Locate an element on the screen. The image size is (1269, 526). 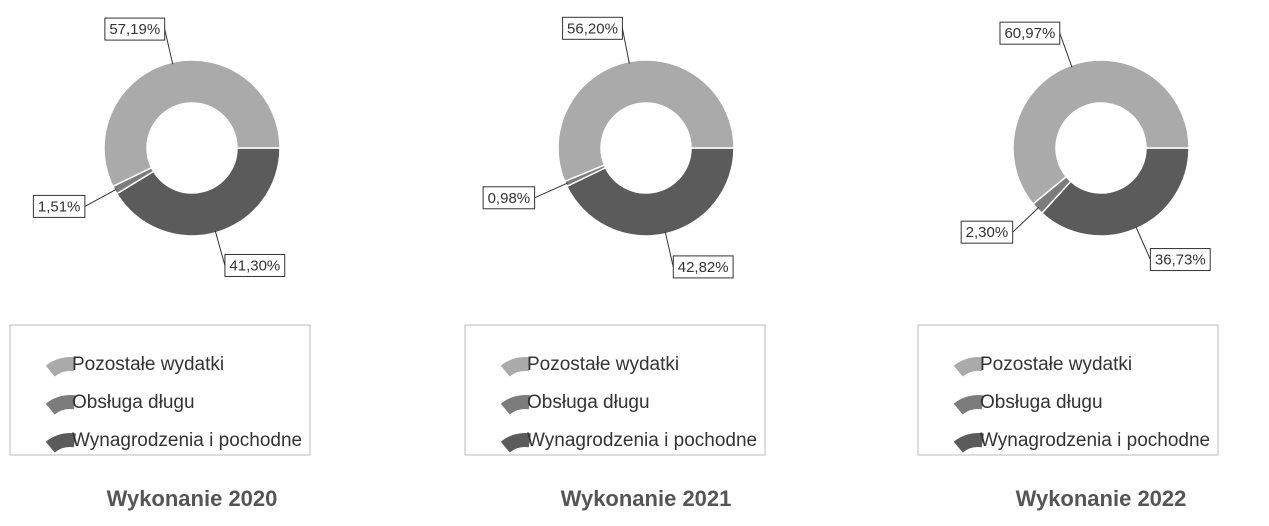
value-label: 41,30% is located at coordinates (254, 265).